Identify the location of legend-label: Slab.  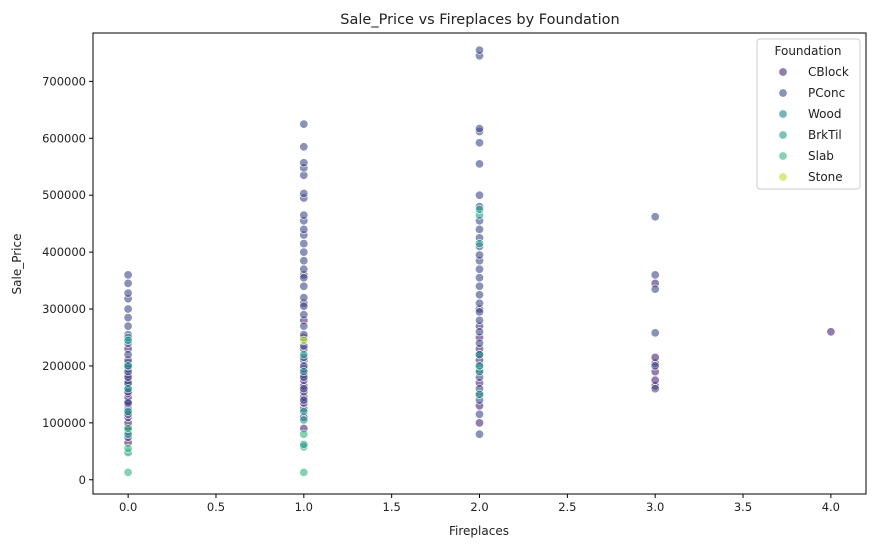
(821, 156).